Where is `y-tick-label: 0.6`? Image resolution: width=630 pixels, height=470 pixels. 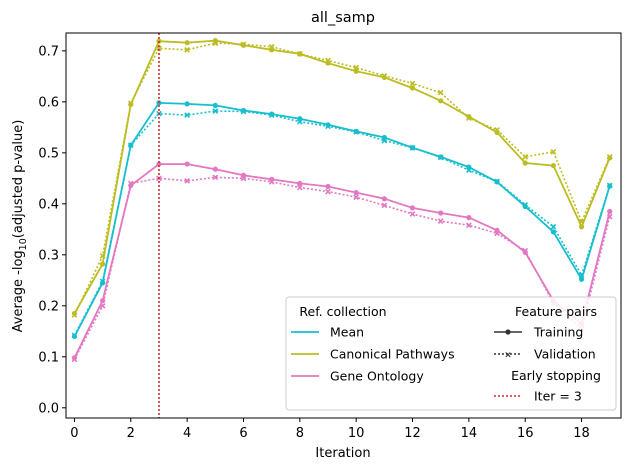 y-tick-label: 0.6 is located at coordinates (48, 102).